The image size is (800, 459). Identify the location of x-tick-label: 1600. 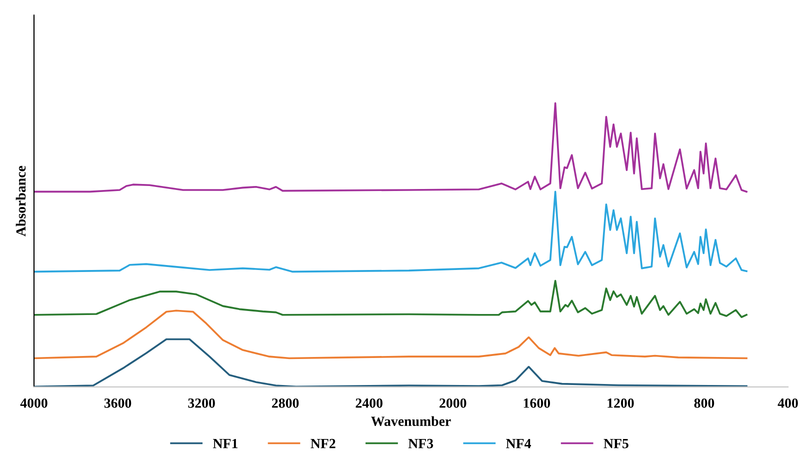
(537, 403).